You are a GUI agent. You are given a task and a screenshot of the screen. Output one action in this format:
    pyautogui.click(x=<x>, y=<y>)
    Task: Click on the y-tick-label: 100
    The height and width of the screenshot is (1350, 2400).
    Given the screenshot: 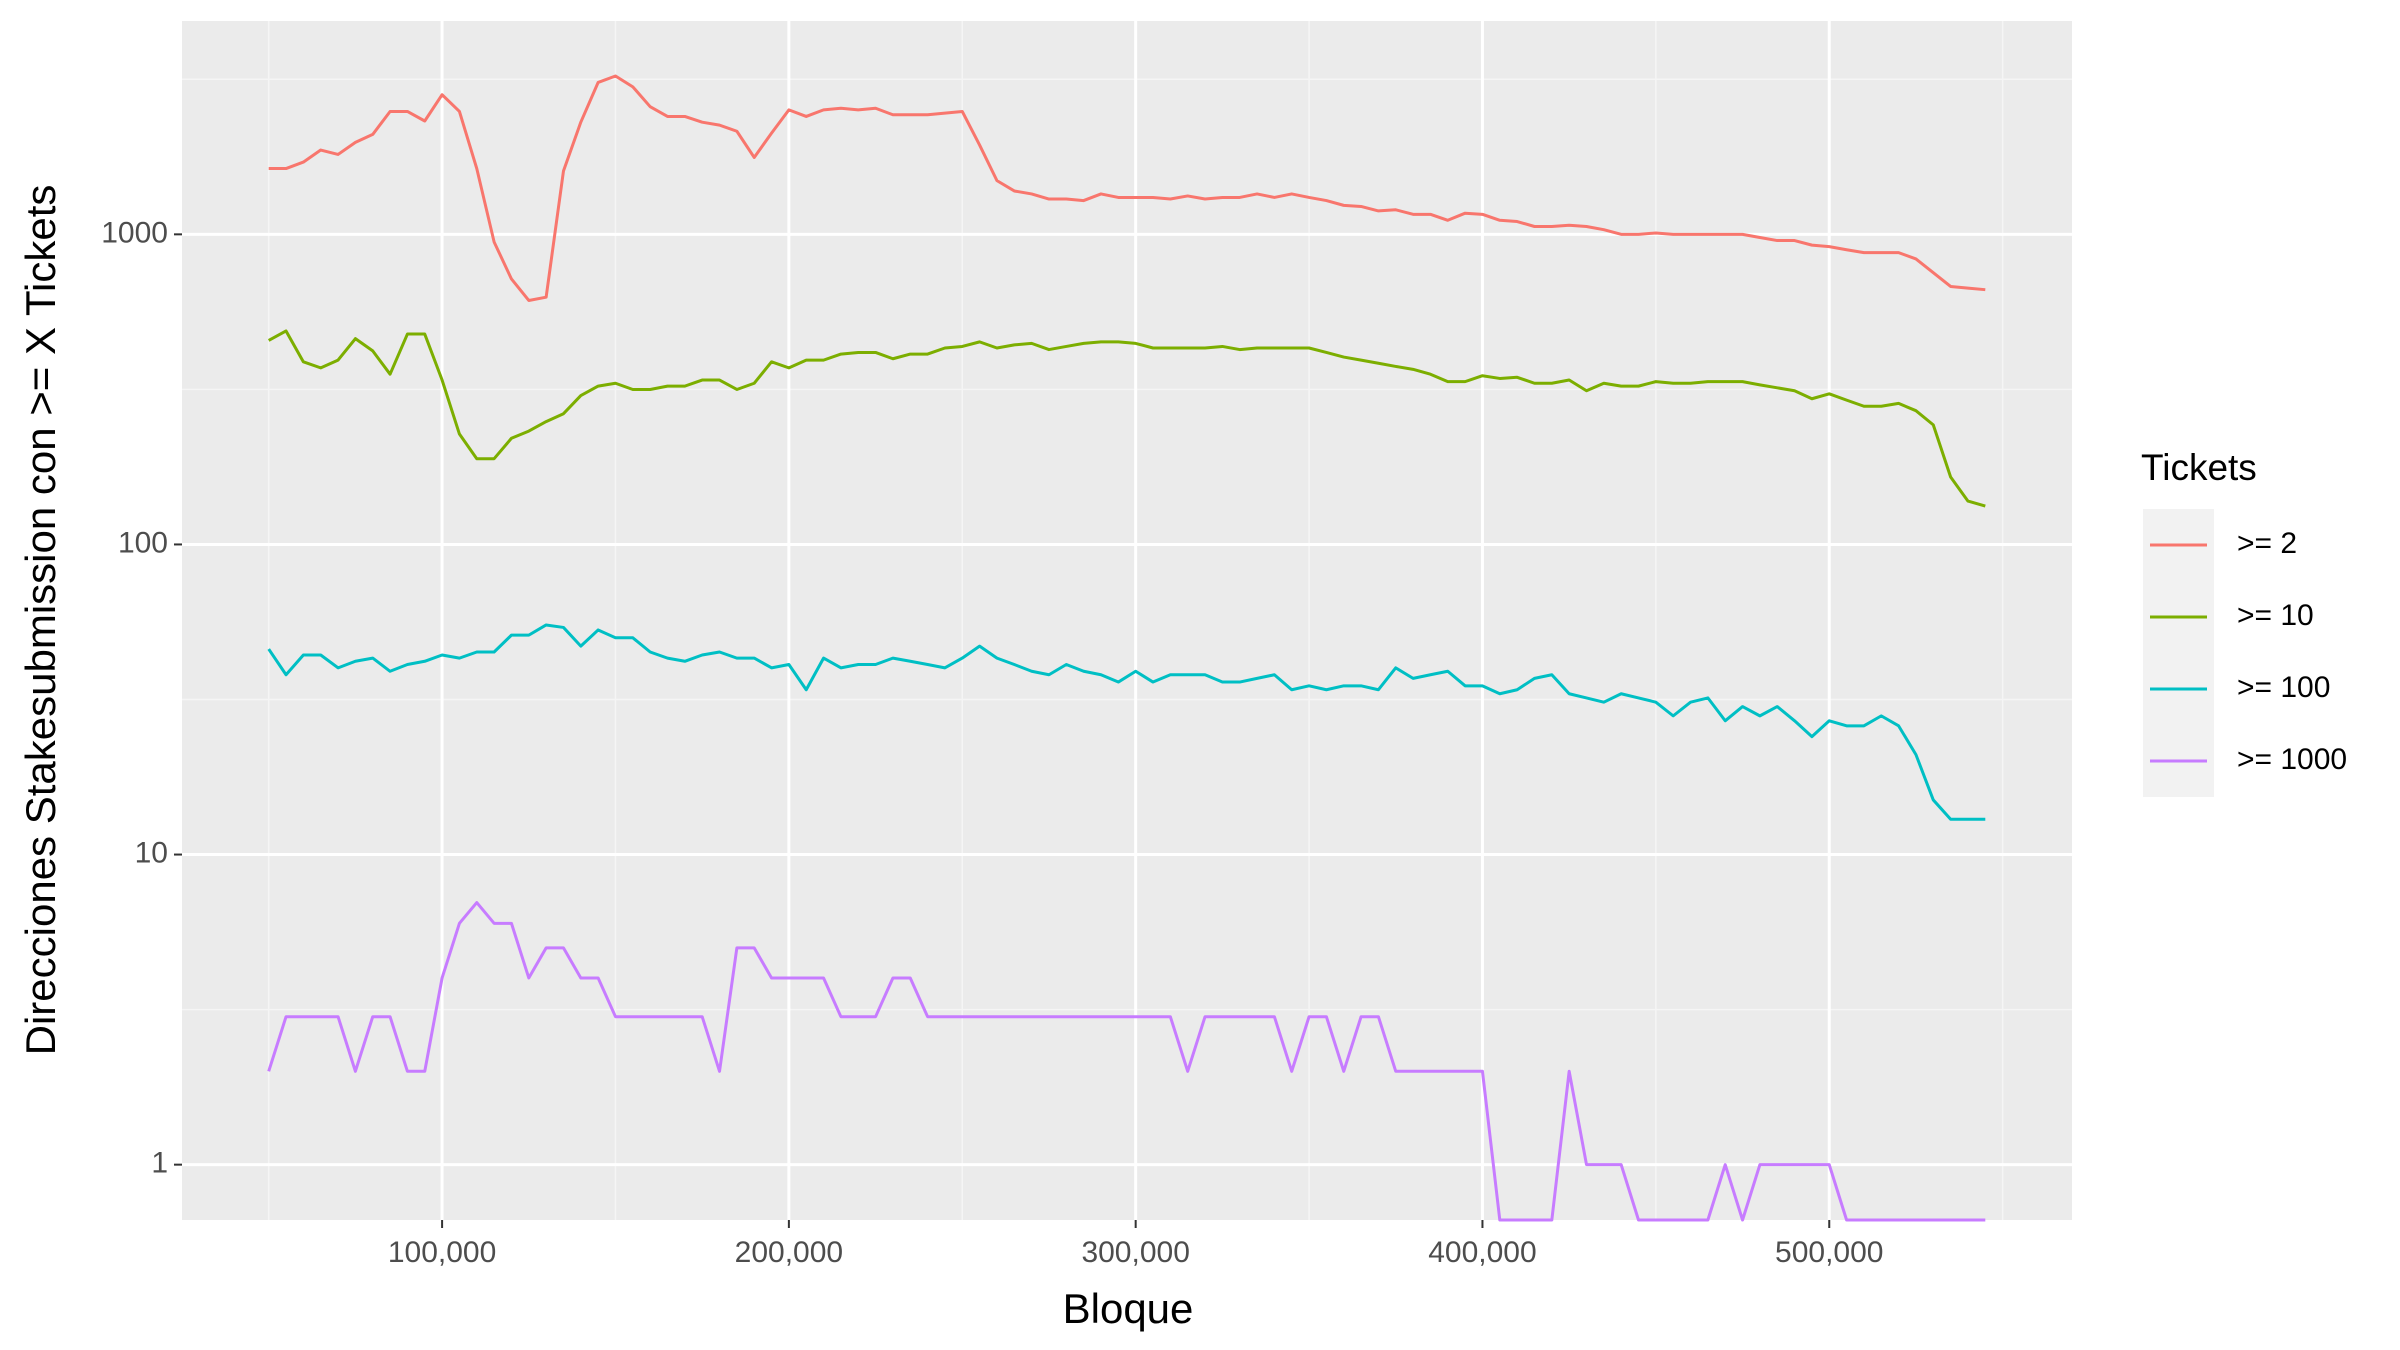 What is the action you would take?
    pyautogui.click(x=143, y=542)
    